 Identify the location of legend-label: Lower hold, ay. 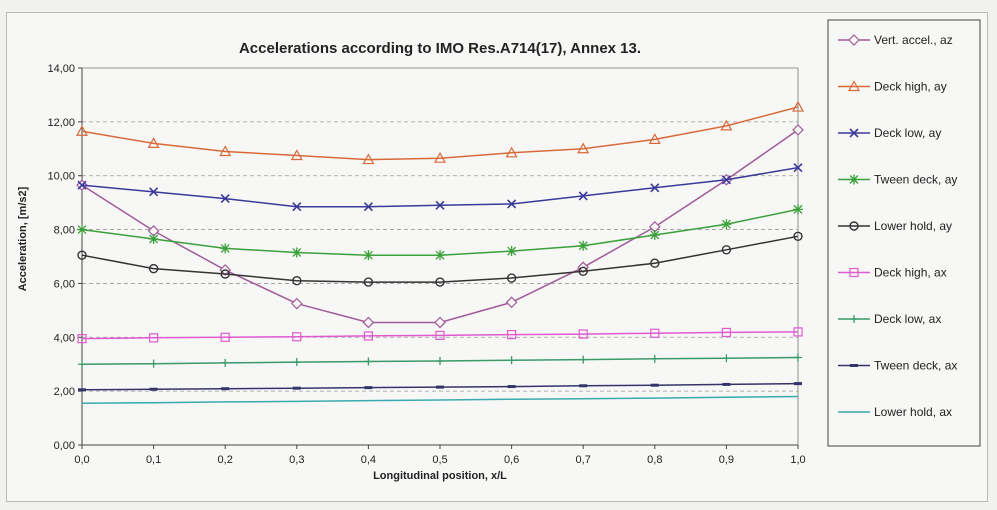
(913, 226).